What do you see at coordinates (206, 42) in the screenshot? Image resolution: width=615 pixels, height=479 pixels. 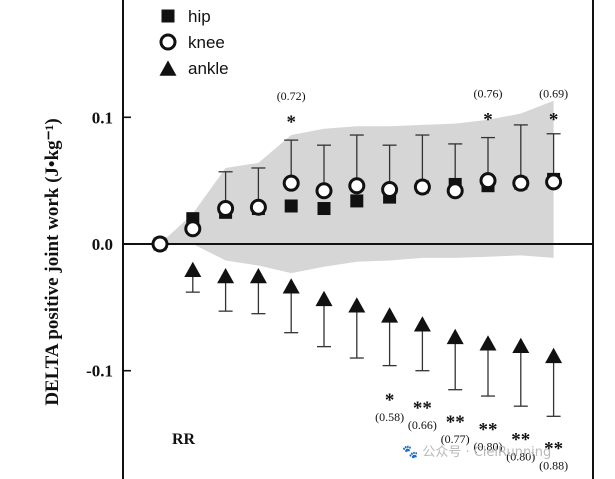 I see `legend-label-knee: knee` at bounding box center [206, 42].